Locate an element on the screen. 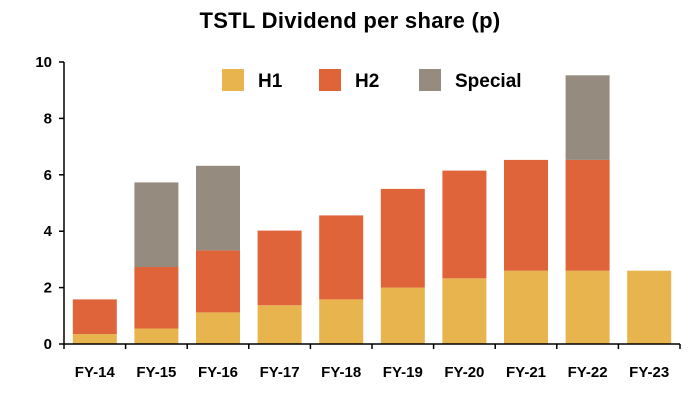 The height and width of the screenshot is (400, 700). x-tick-label-fy-14: FY-14 is located at coordinates (95, 372).